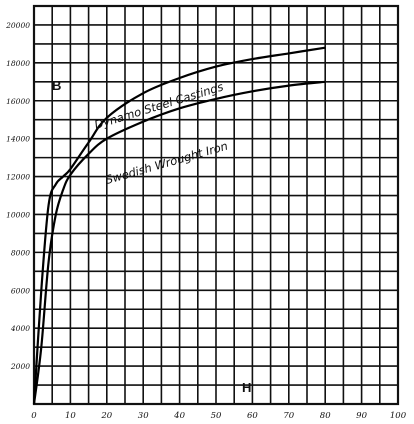  I want to click on y-tick-label: 20000, so click(17, 25).